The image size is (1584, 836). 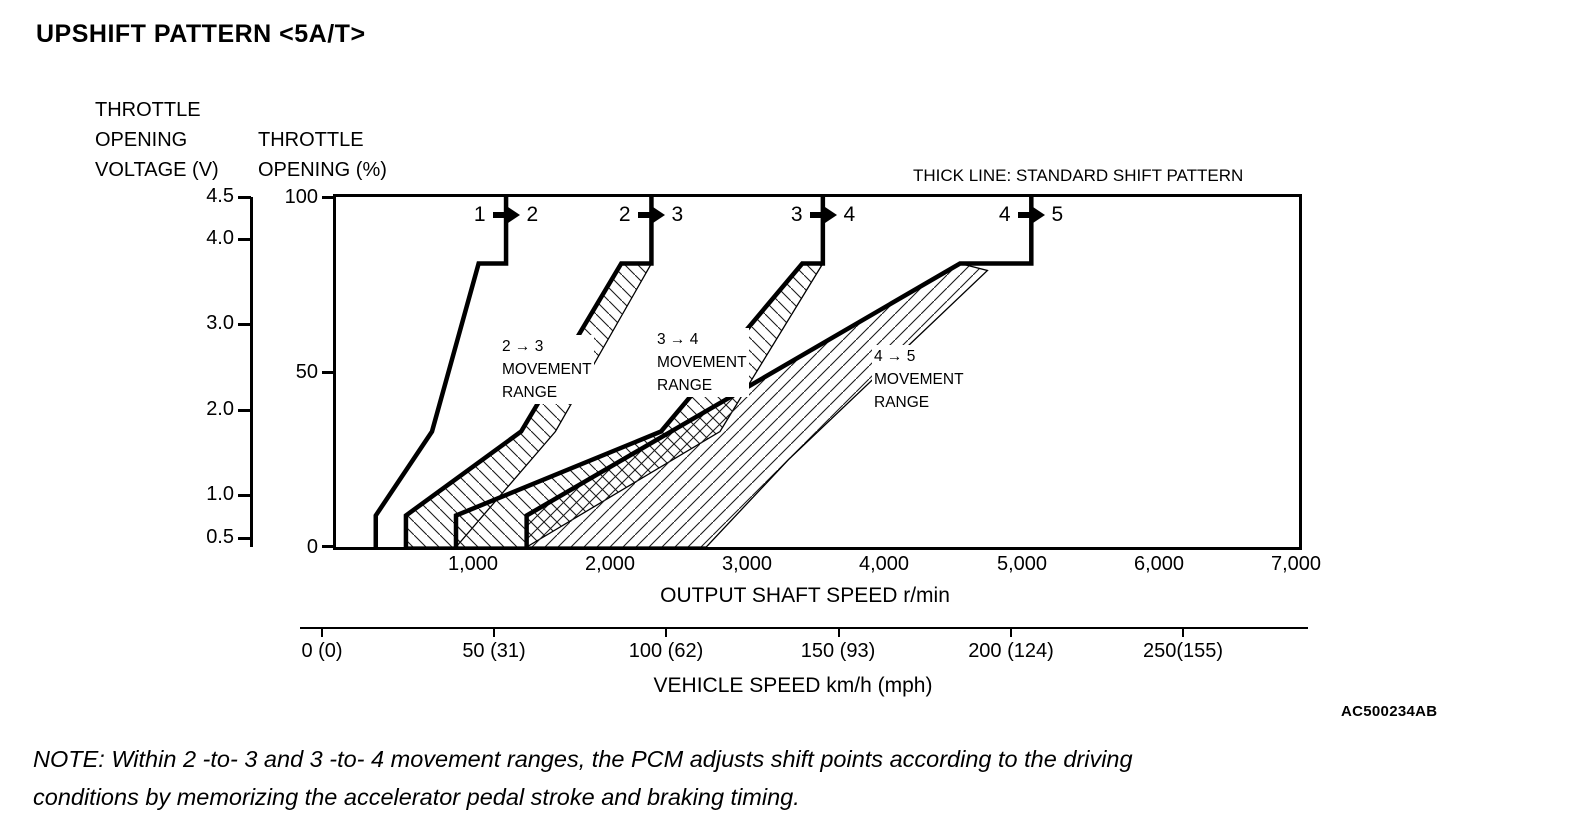 What do you see at coordinates (301, 197) in the screenshot?
I see `percent-tick-label: 100` at bounding box center [301, 197].